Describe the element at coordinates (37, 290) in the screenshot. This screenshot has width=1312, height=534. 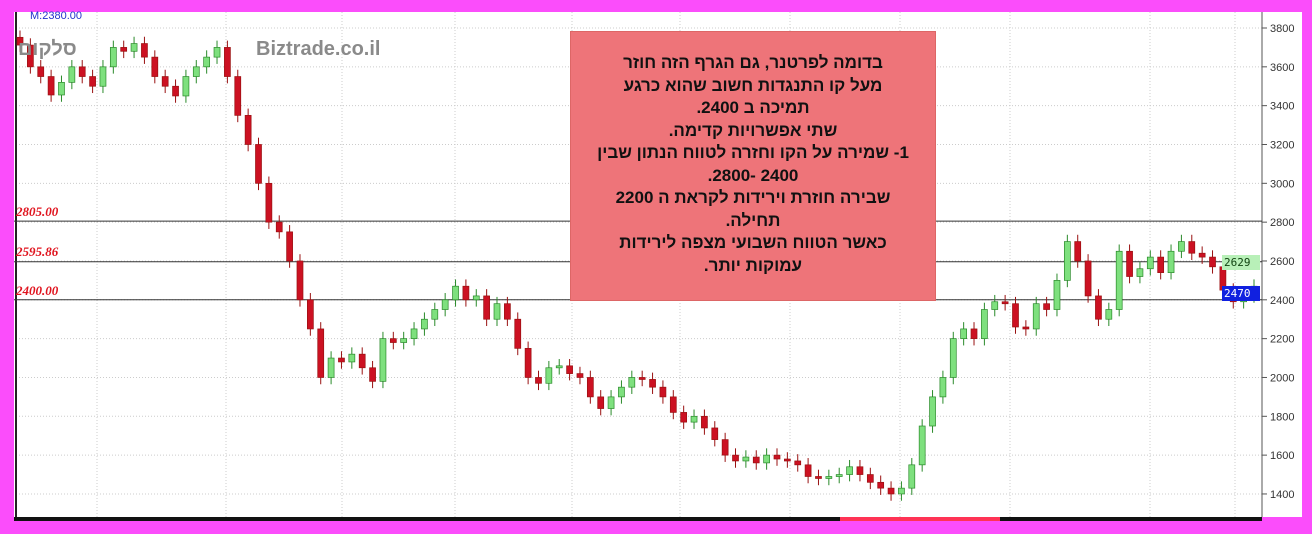
I see `line-label-2400: 2400.00` at that location.